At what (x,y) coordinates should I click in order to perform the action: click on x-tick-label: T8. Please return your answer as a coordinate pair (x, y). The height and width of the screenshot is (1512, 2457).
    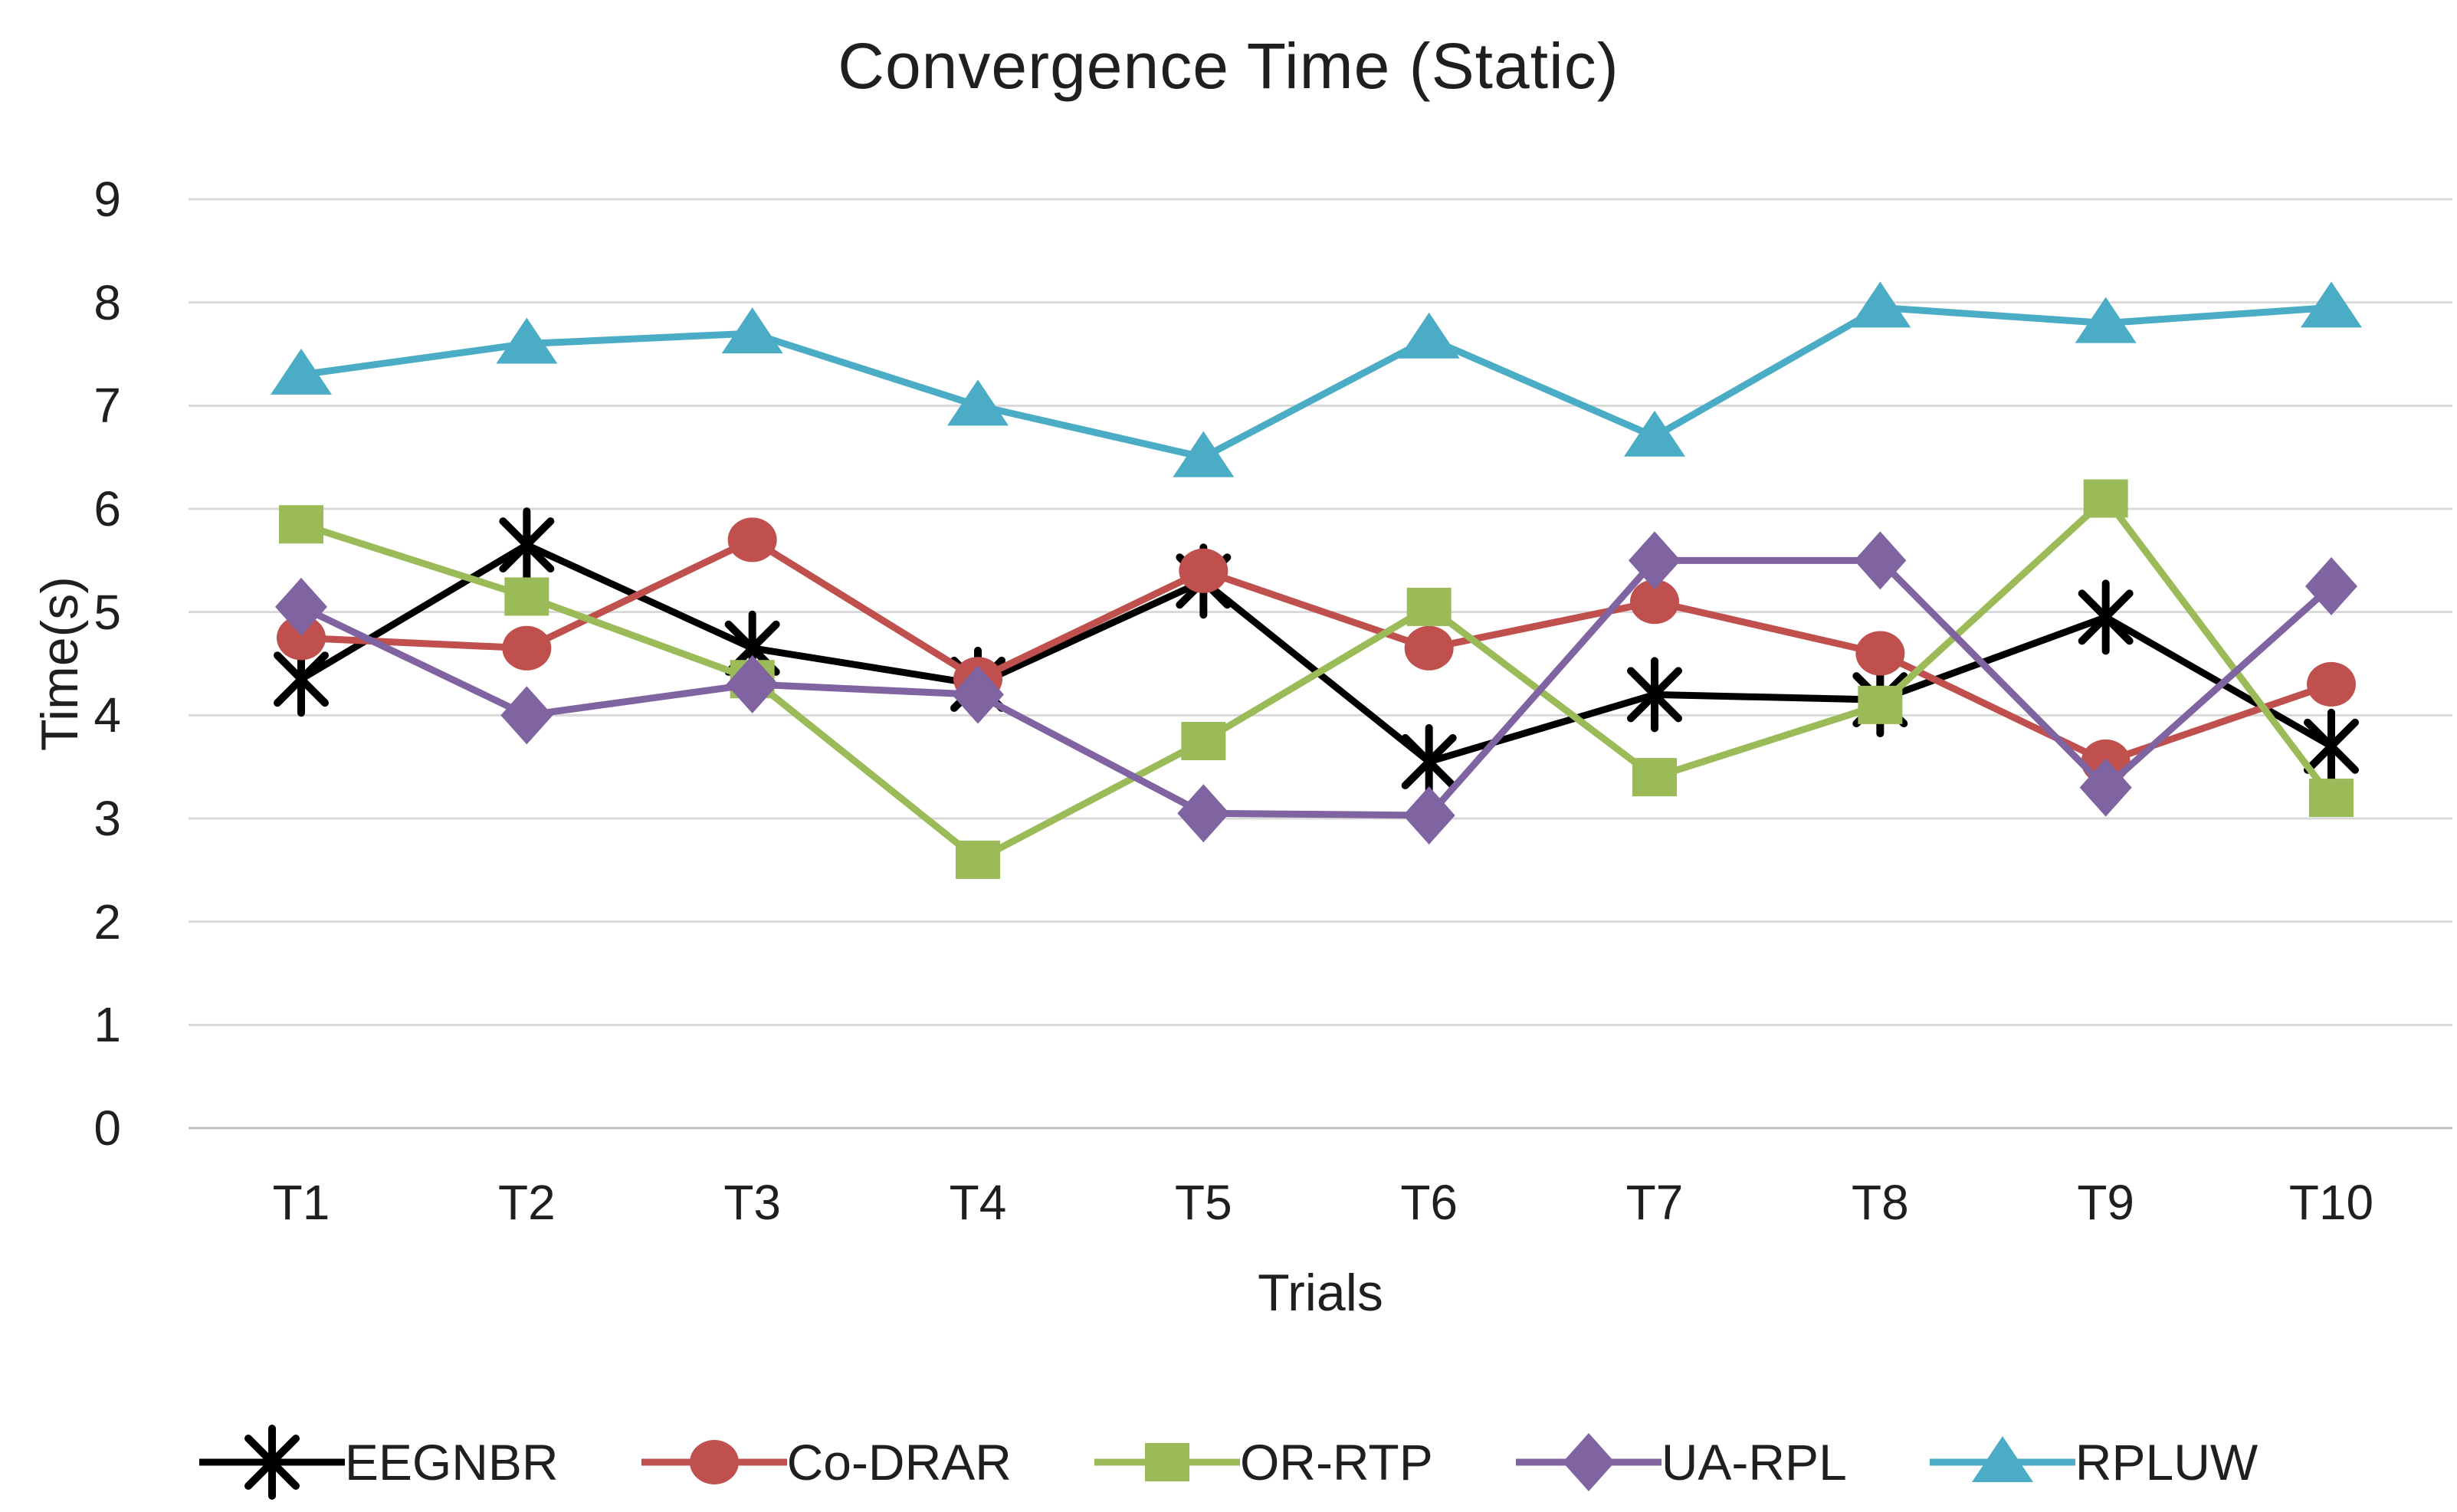
    Looking at the image, I should click on (1880, 1202).